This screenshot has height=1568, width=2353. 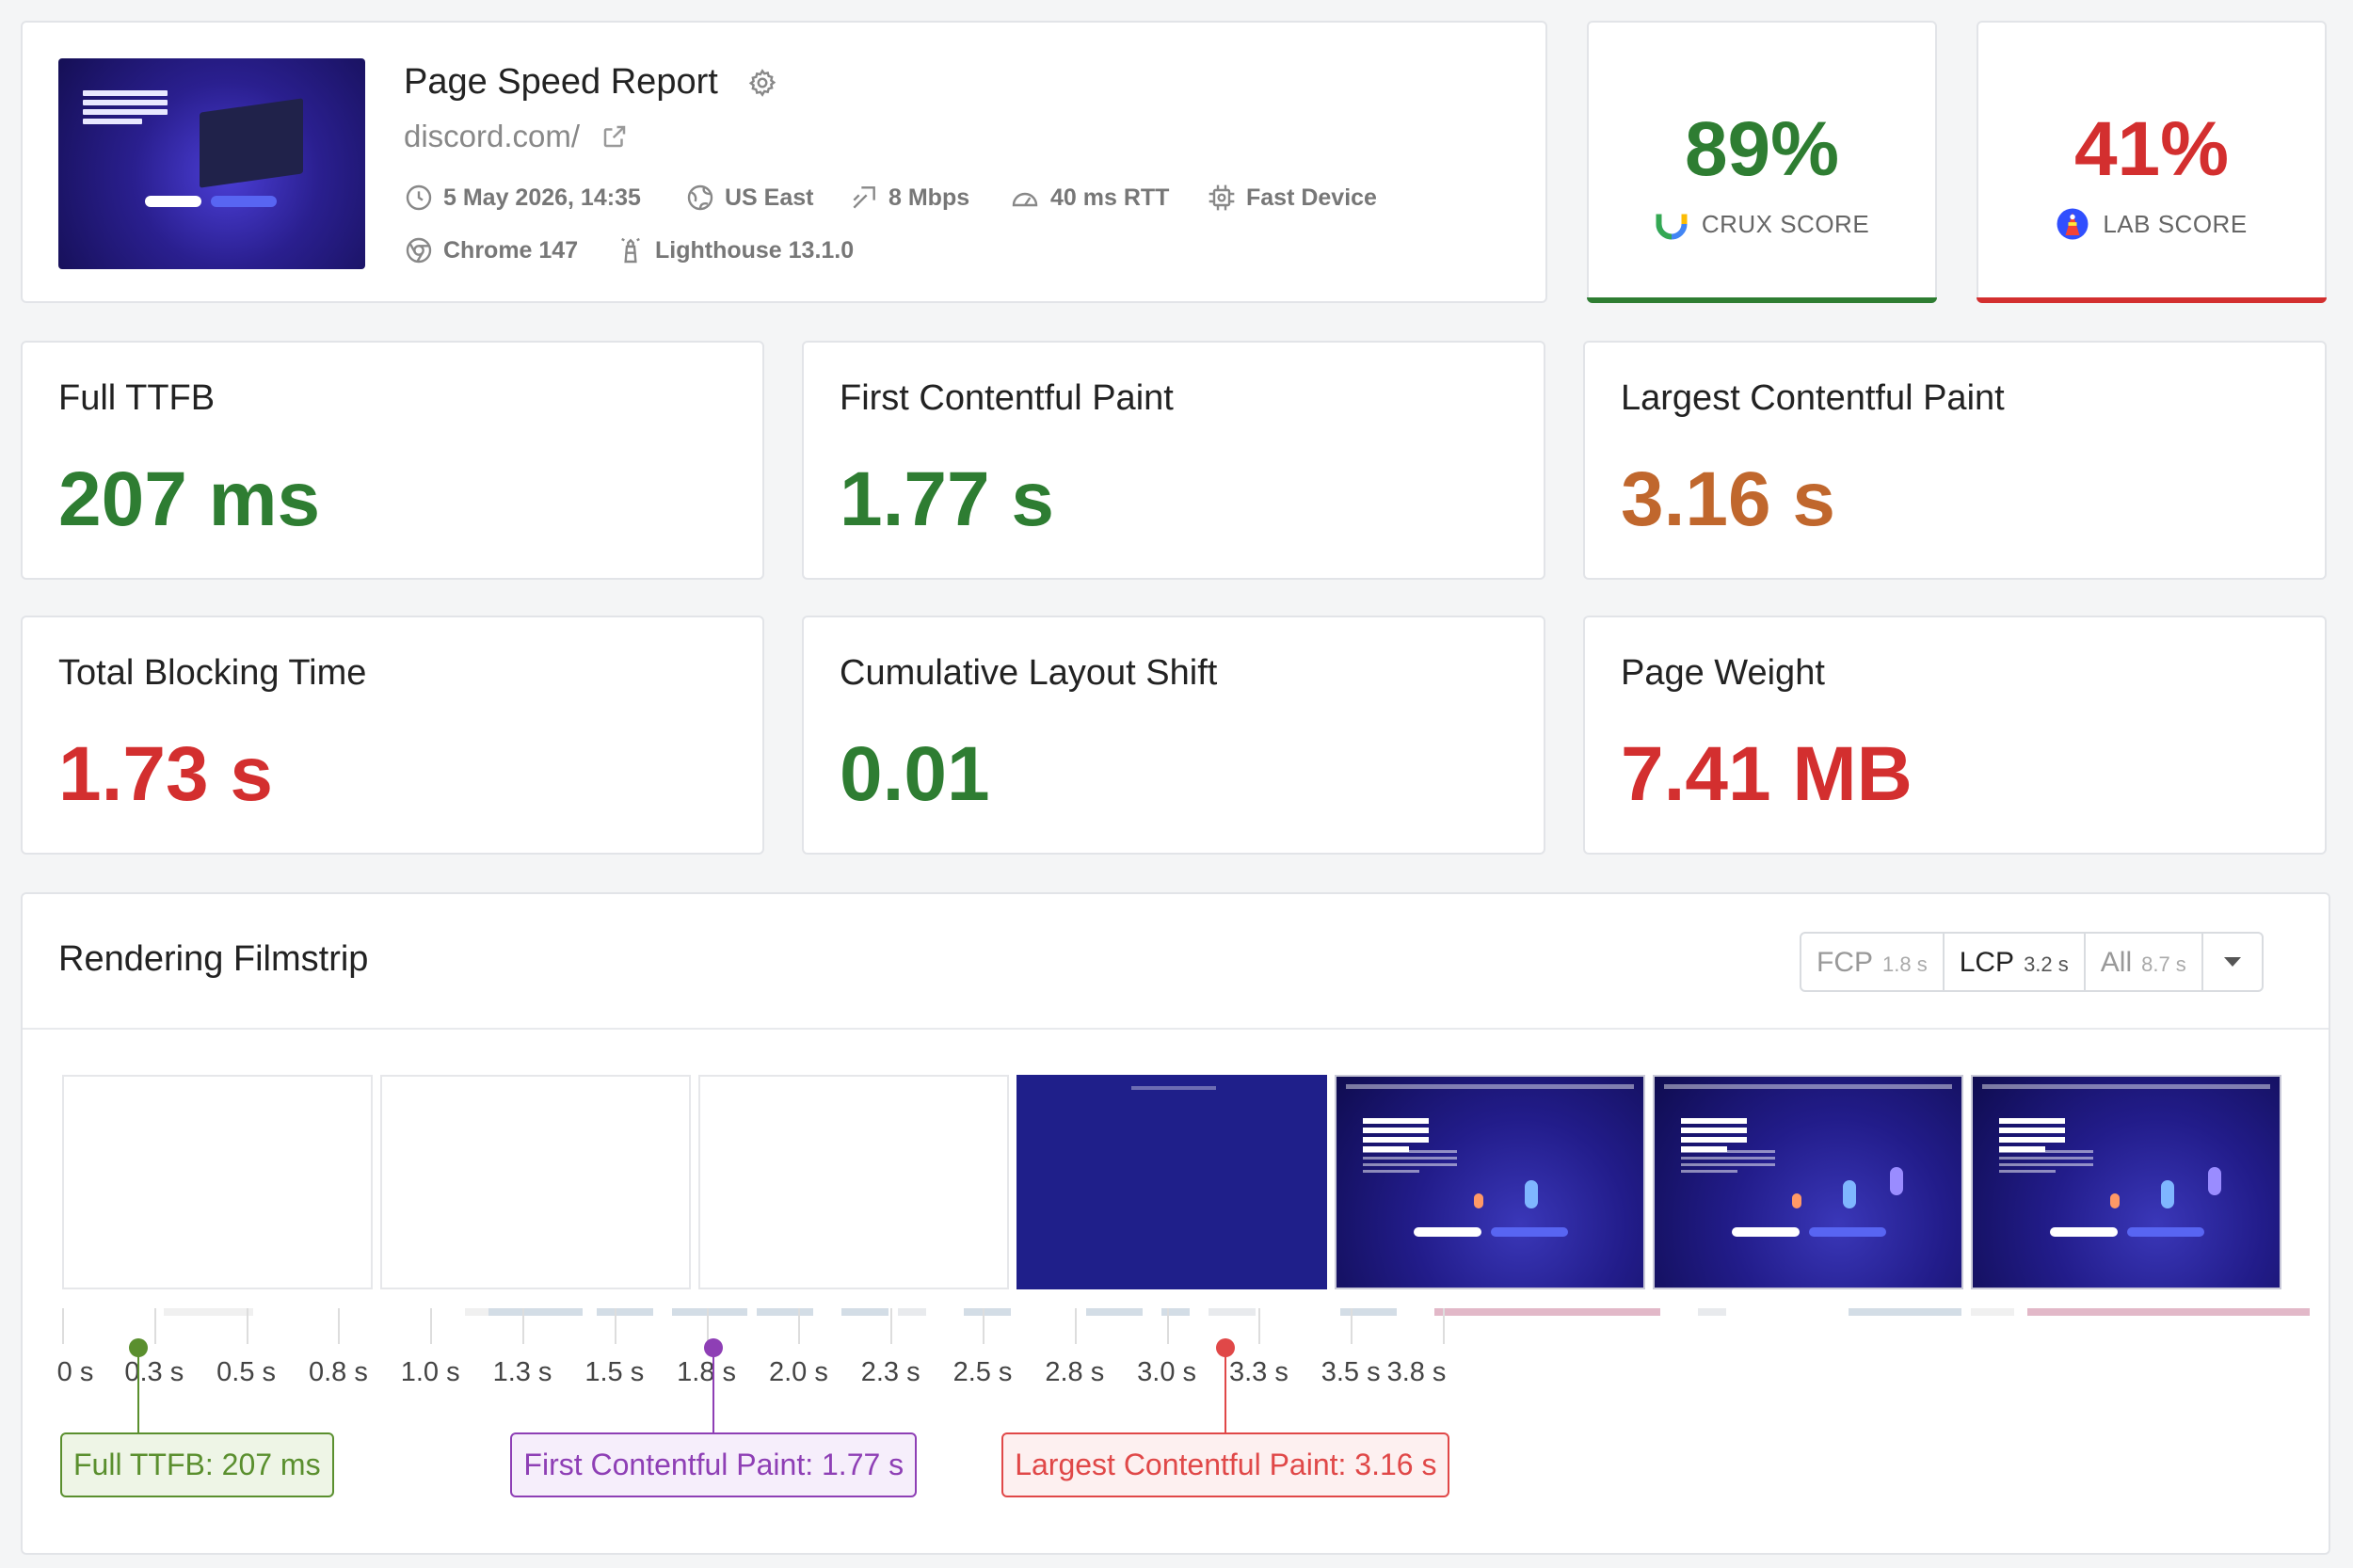 I want to click on gauge-icon, so click(x=1025, y=199).